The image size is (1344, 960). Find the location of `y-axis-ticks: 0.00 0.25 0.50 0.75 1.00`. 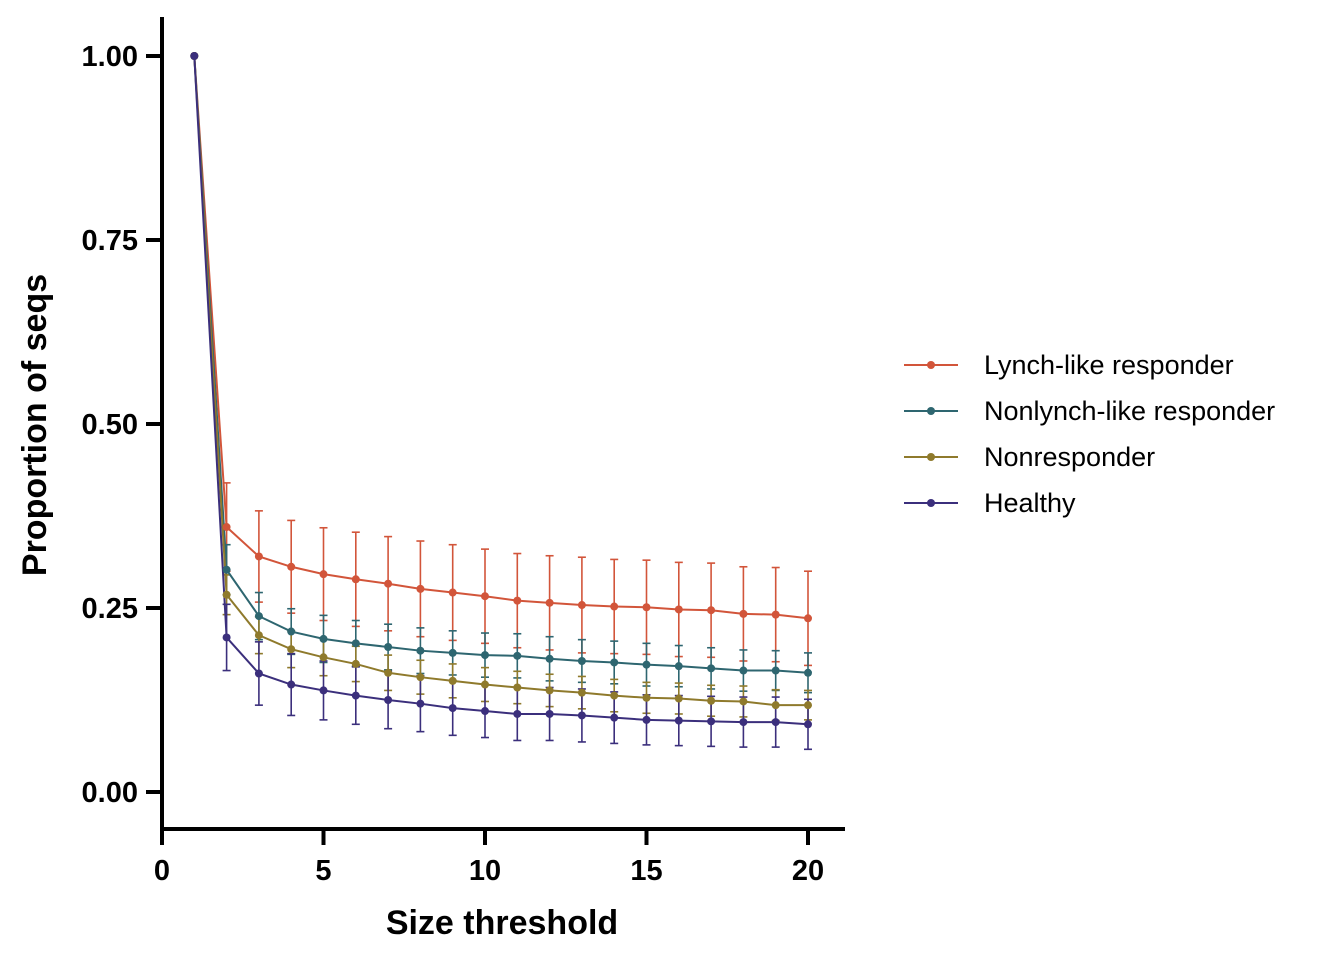

y-axis-ticks: 0.00 0.25 0.50 0.75 1.00 is located at coordinates (122, 425).